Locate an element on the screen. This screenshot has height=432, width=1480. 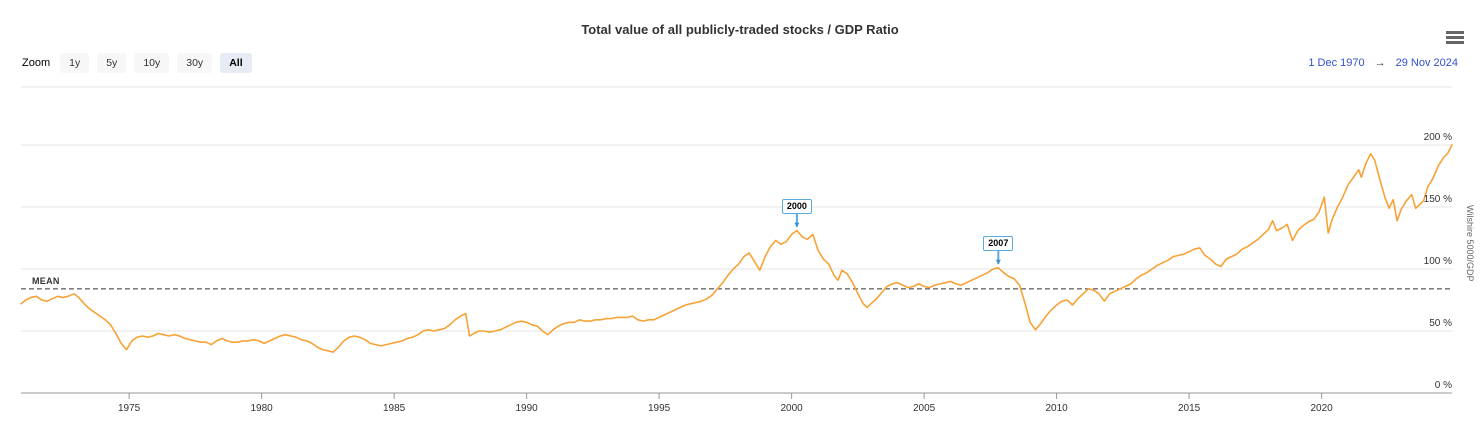
x-axis-label: 2020 is located at coordinates (1321, 408).